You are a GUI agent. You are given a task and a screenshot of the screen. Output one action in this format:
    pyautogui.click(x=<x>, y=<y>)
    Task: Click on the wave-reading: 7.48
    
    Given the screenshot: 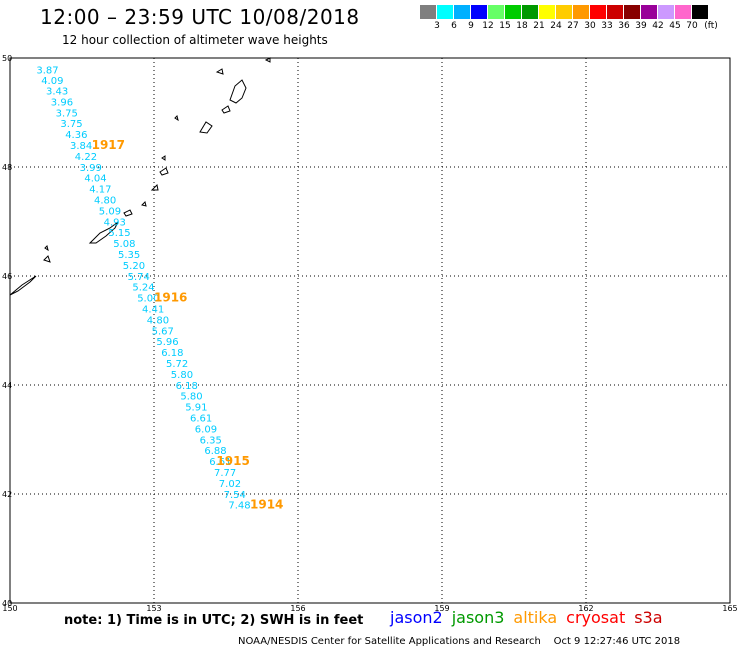 What is the action you would take?
    pyautogui.click(x=239, y=506)
    